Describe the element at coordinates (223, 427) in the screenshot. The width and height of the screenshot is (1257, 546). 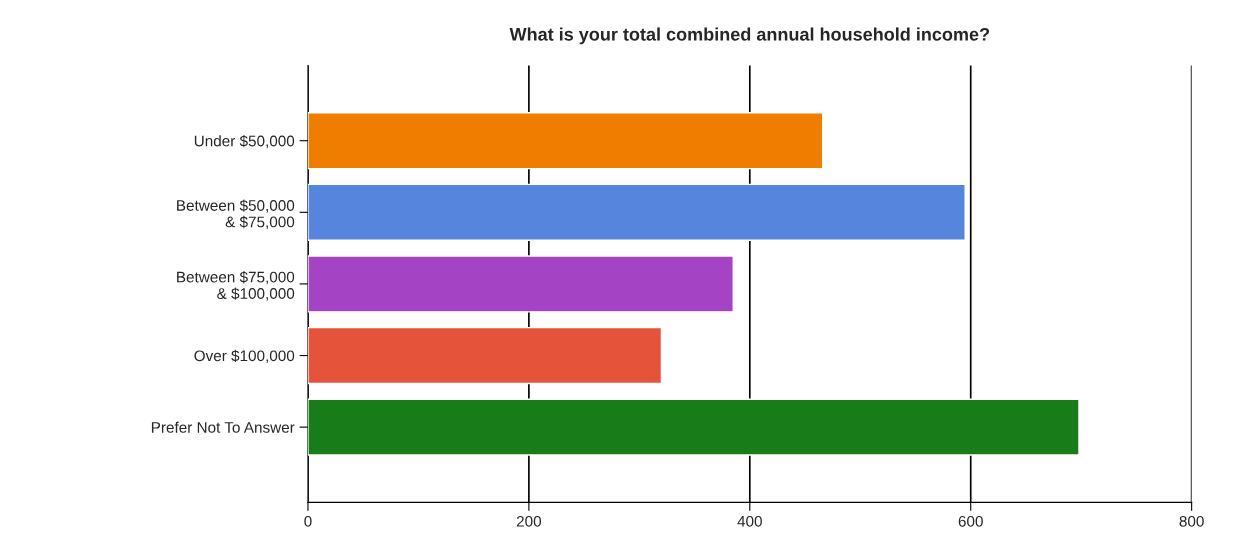
I see `y-tick-label: Prefer Not To Answer` at that location.